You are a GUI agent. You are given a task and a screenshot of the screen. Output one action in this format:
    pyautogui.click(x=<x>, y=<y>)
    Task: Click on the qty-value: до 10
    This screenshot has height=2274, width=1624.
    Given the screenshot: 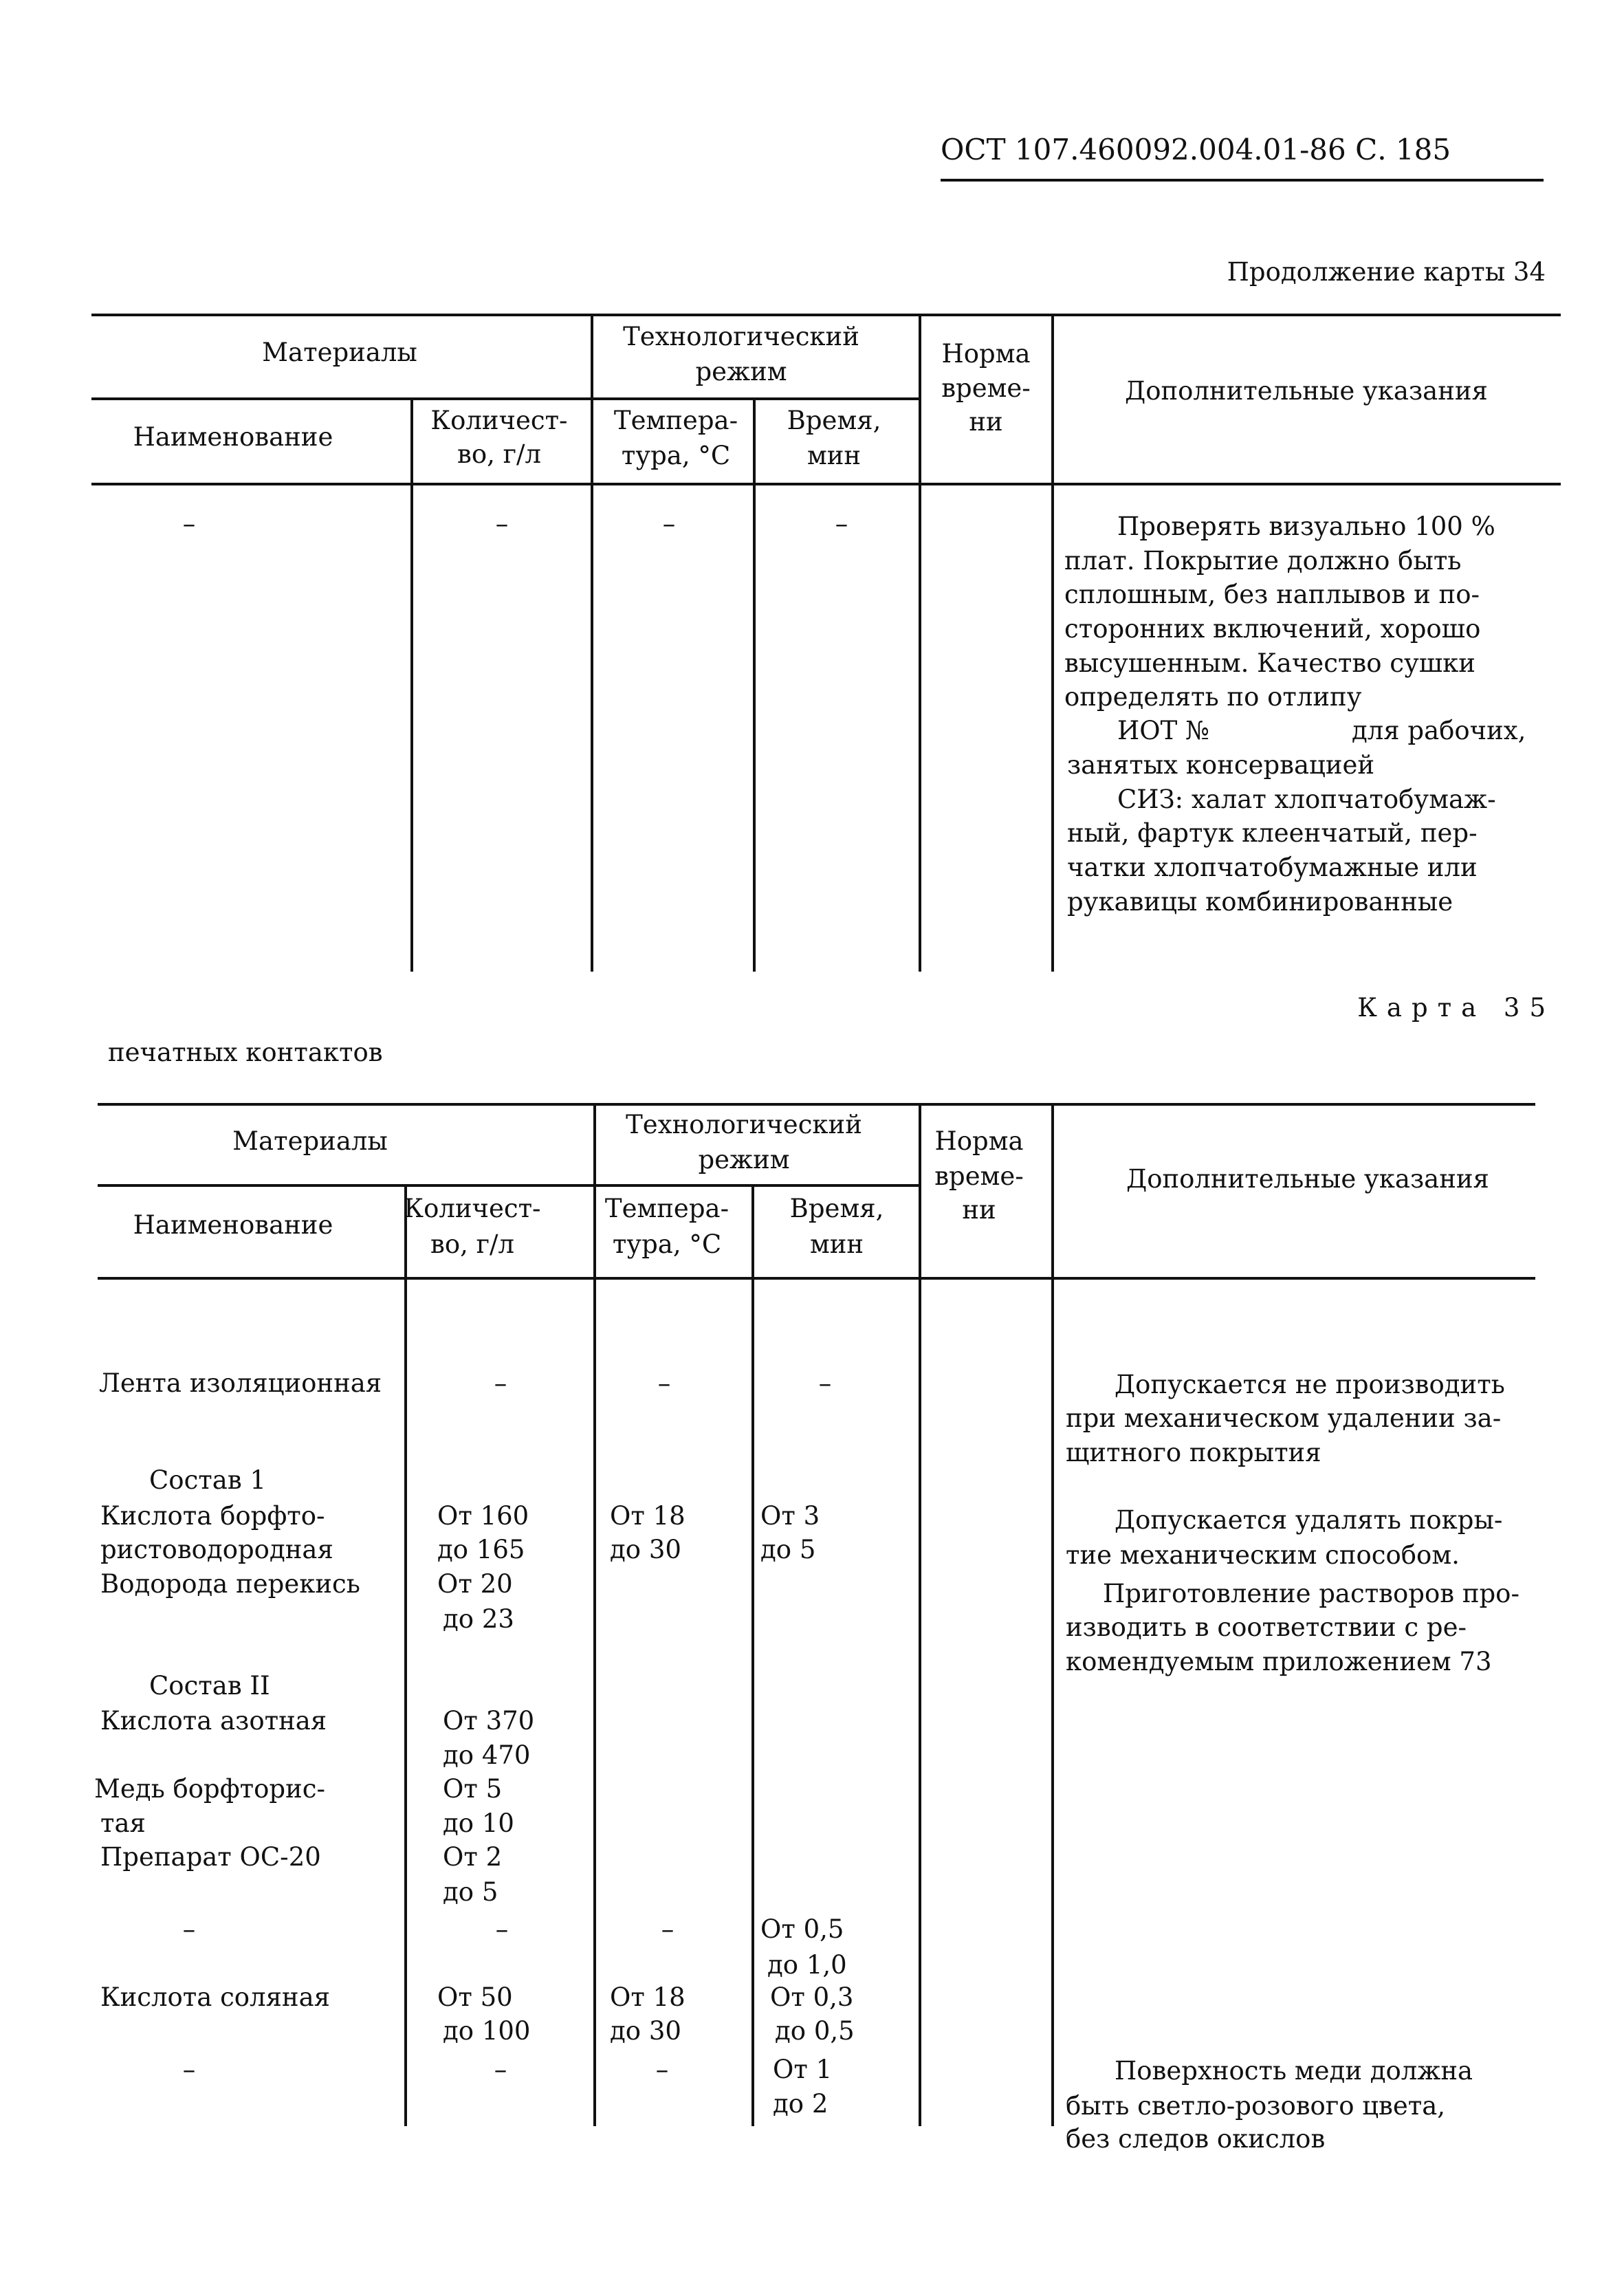 What is the action you would take?
    pyautogui.click(x=478, y=1823)
    